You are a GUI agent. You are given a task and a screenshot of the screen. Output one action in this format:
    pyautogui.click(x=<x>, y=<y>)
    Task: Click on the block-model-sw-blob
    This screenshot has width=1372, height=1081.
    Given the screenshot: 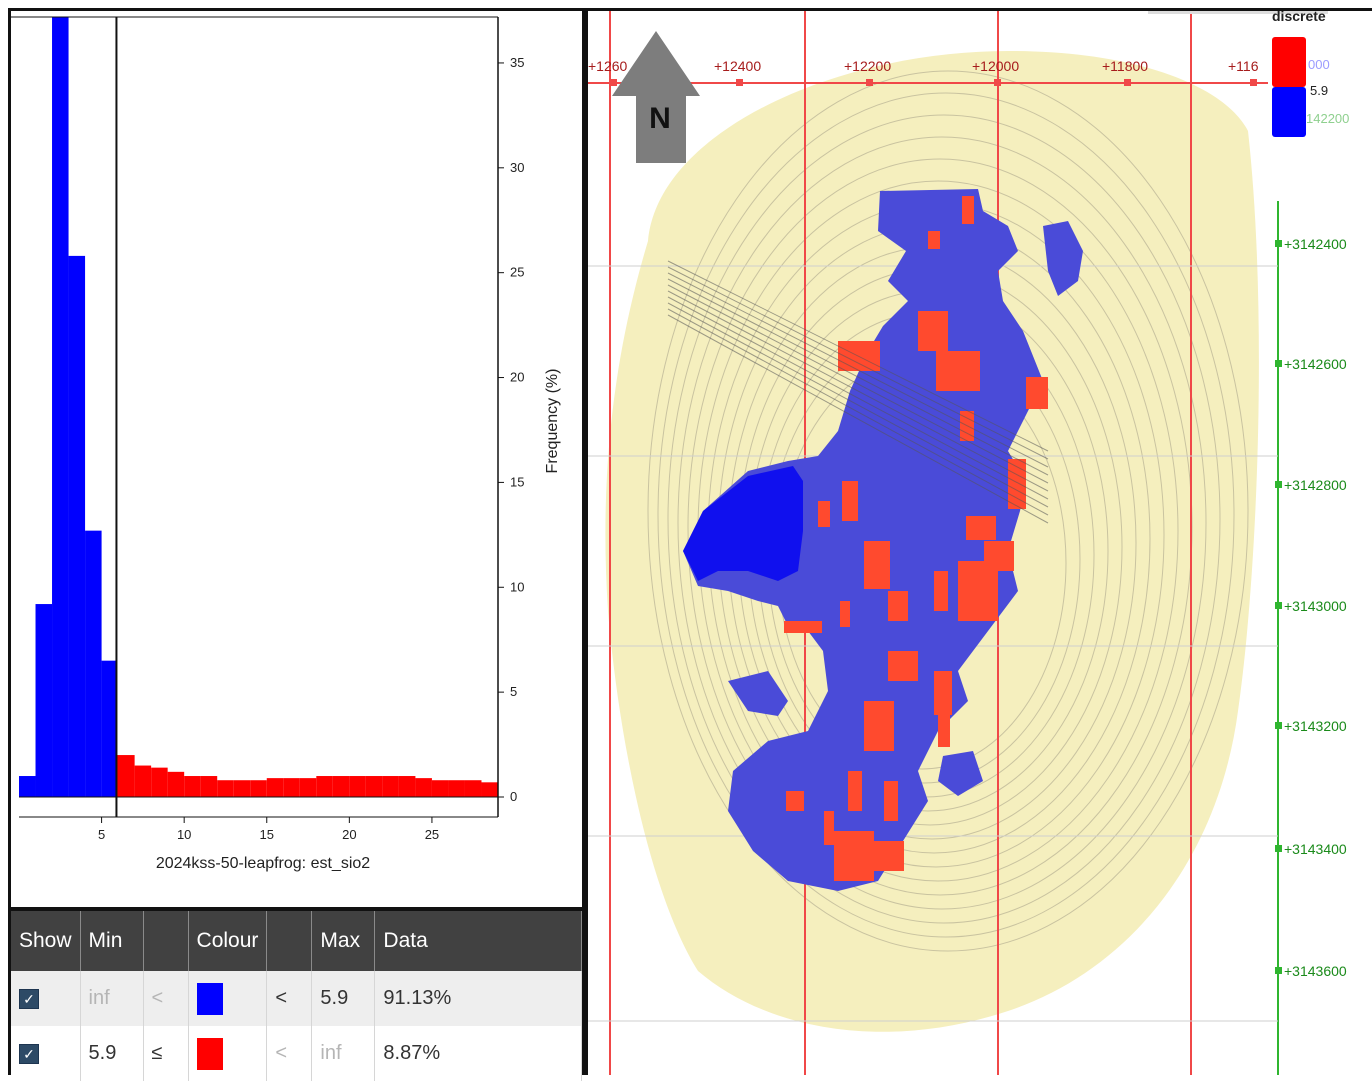 What is the action you would take?
    pyautogui.click(x=758, y=693)
    